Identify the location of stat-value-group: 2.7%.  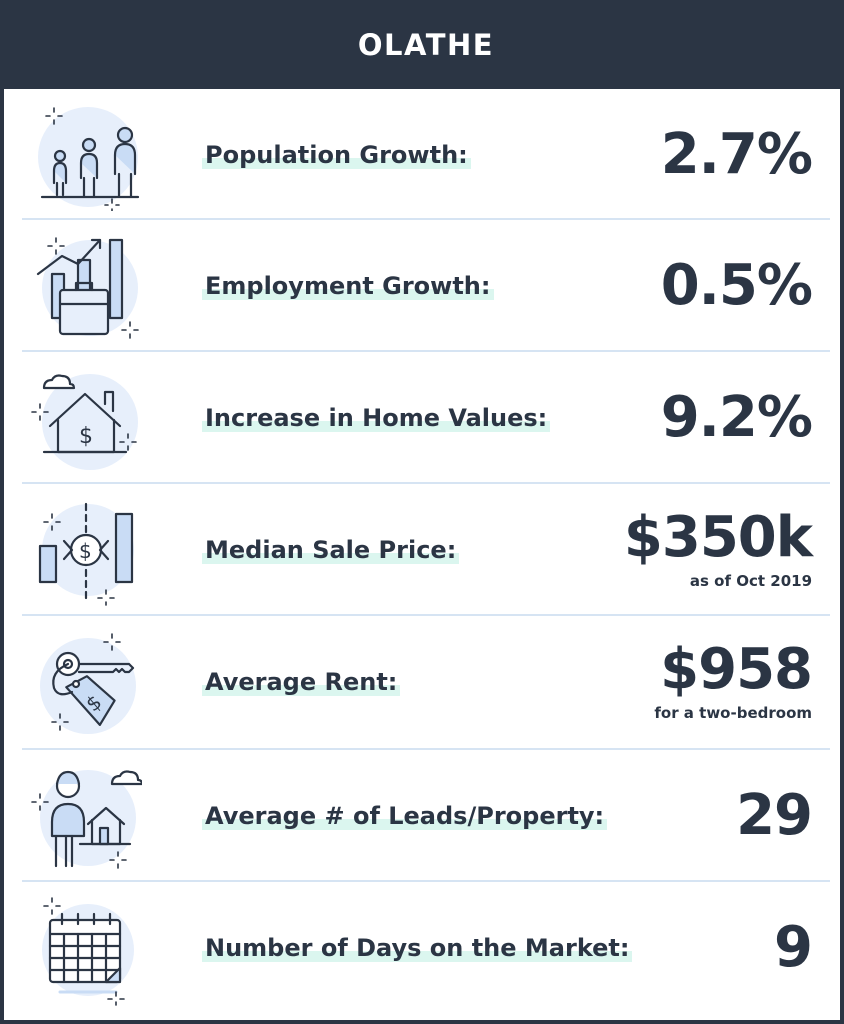
(736, 154).